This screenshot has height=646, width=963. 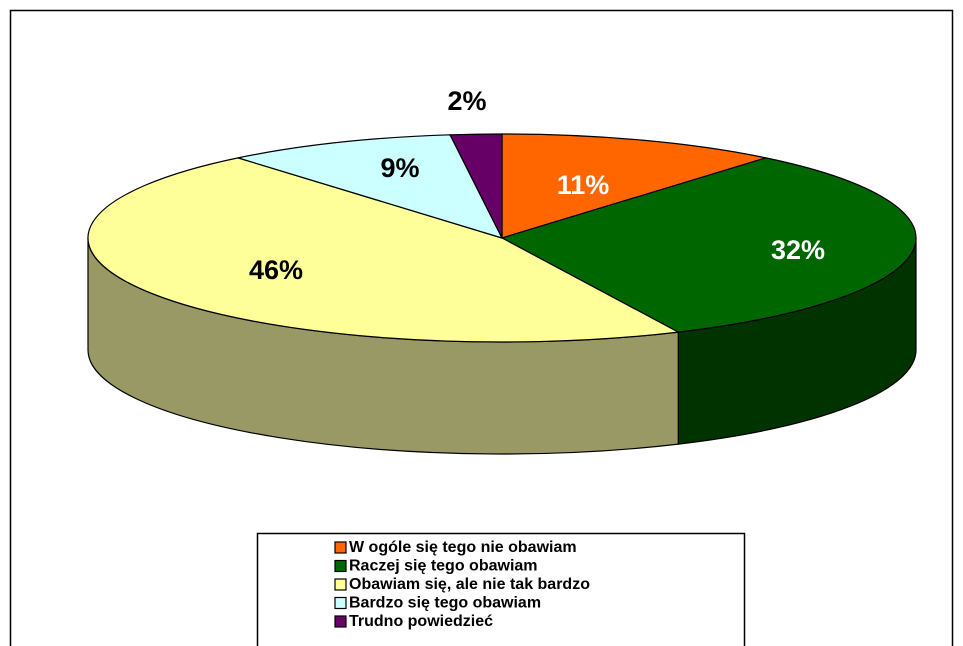 I want to click on legend-label: W ogóle się tego nie obawiam, so click(x=463, y=547).